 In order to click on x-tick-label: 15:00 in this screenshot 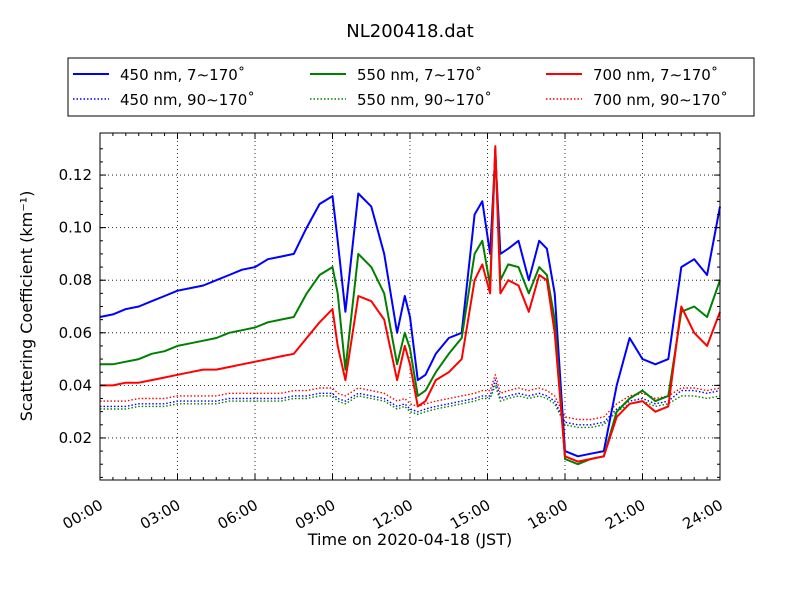, I will do `click(470, 514)`.